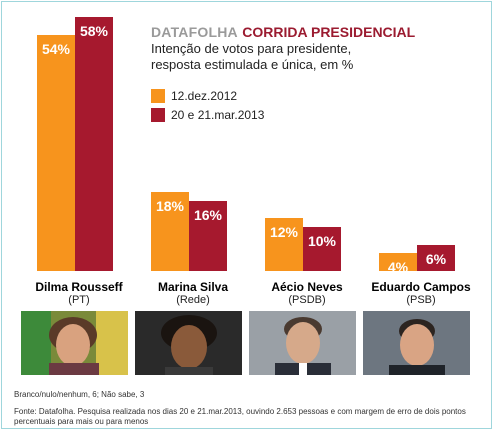 The height and width of the screenshot is (432, 495). What do you see at coordinates (307, 287) in the screenshot?
I see `category-label-aecio: Aécio Neves` at bounding box center [307, 287].